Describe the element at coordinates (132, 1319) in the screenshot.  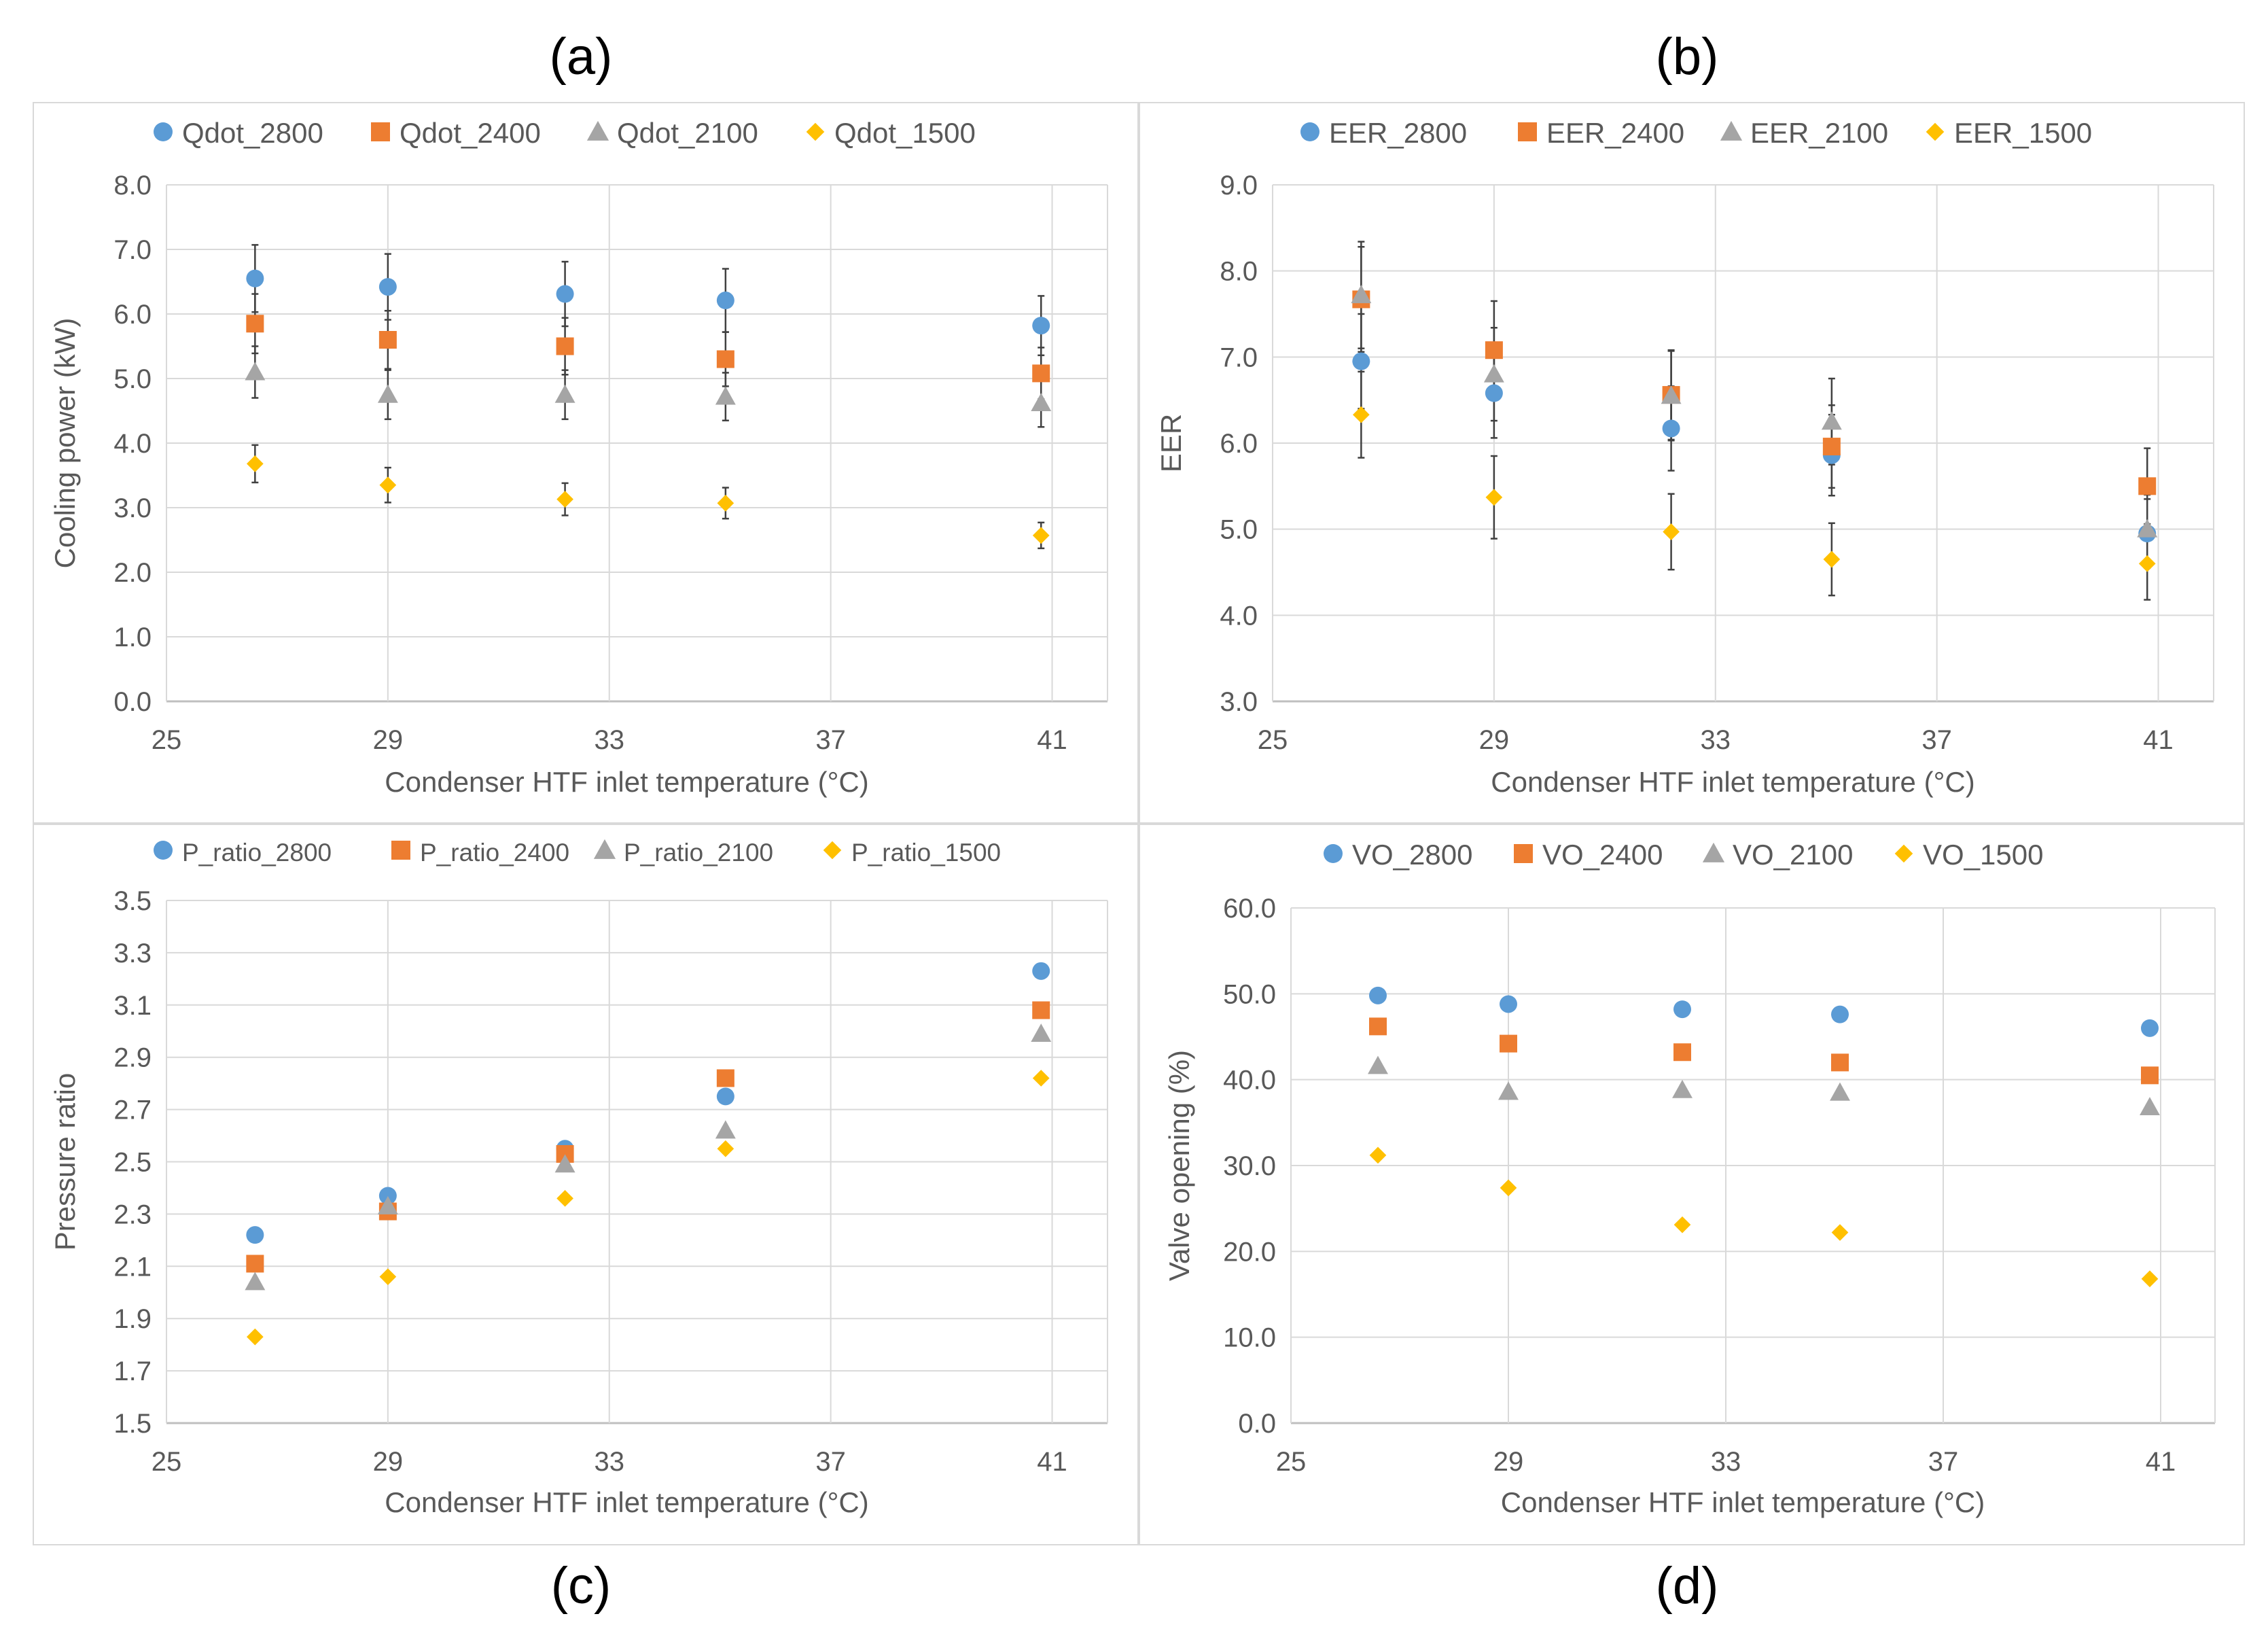
I see `y-tick-label: 1.9` at that location.